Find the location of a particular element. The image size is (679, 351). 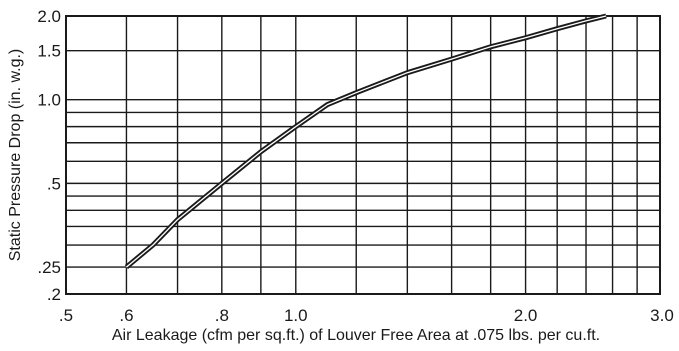

y-tick-label: .2 is located at coordinates (54, 294).